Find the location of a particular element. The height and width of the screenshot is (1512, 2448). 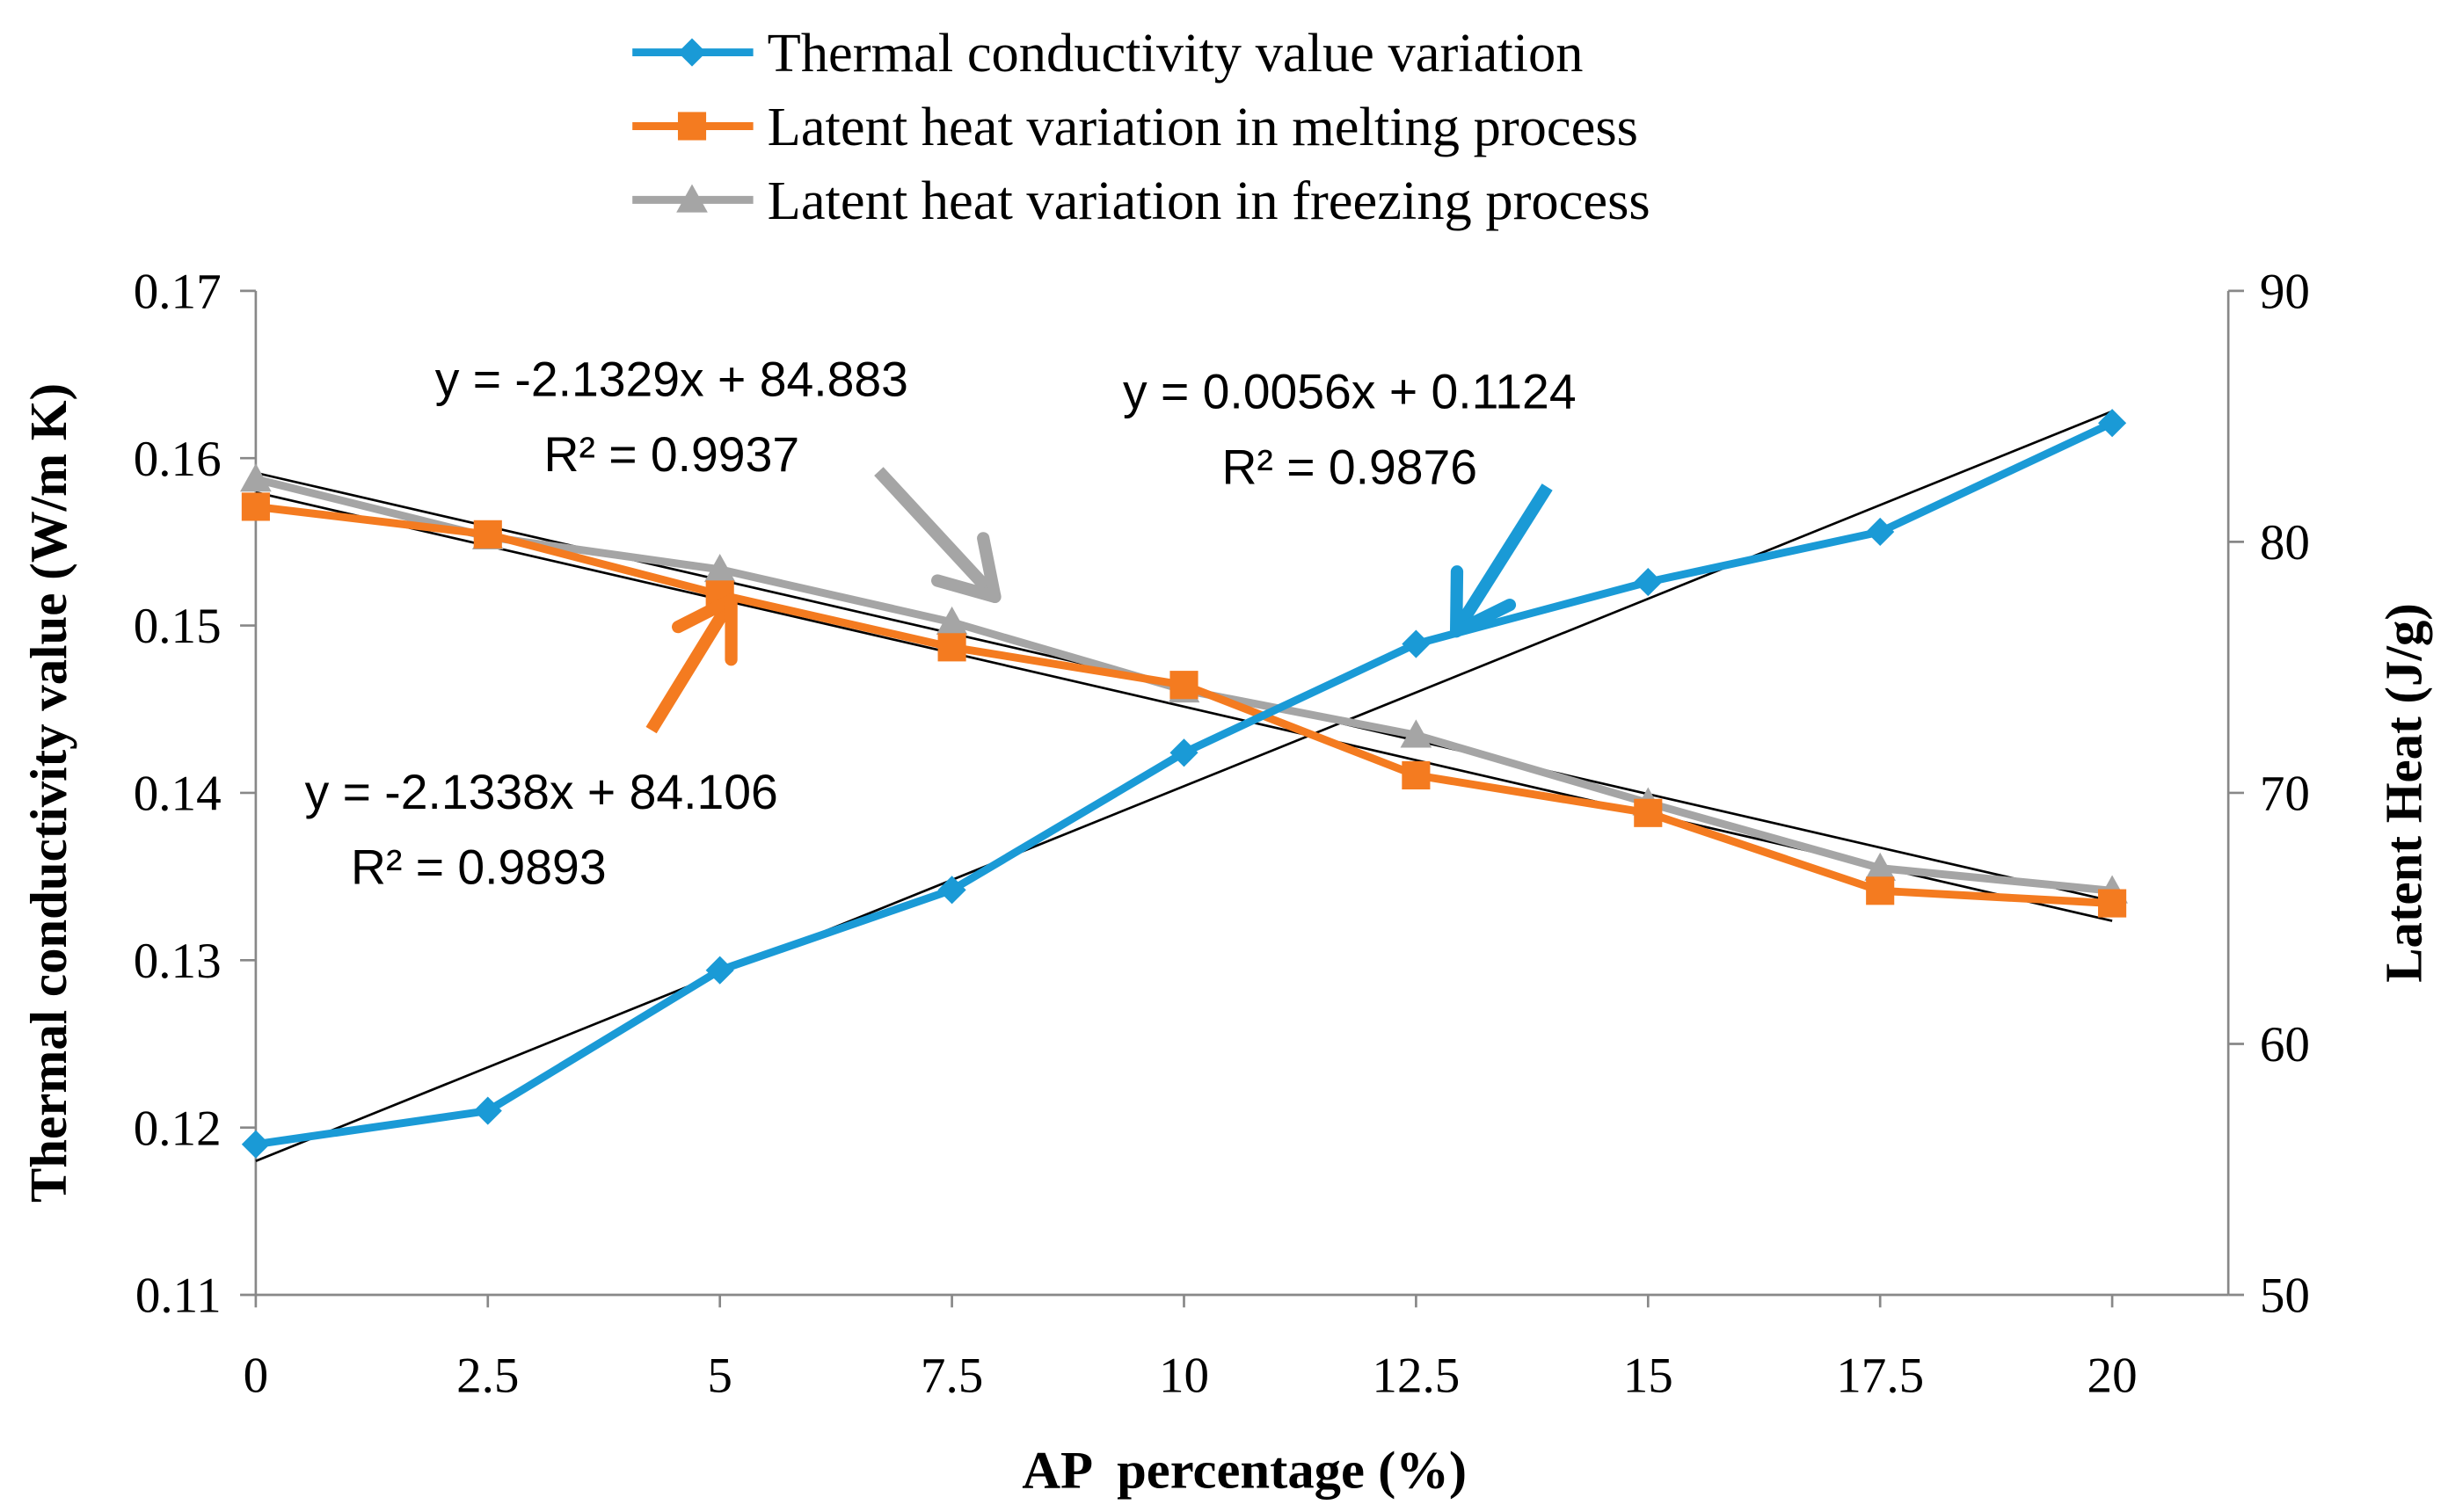

y-right-tick-label: 80 is located at coordinates (2285, 543).